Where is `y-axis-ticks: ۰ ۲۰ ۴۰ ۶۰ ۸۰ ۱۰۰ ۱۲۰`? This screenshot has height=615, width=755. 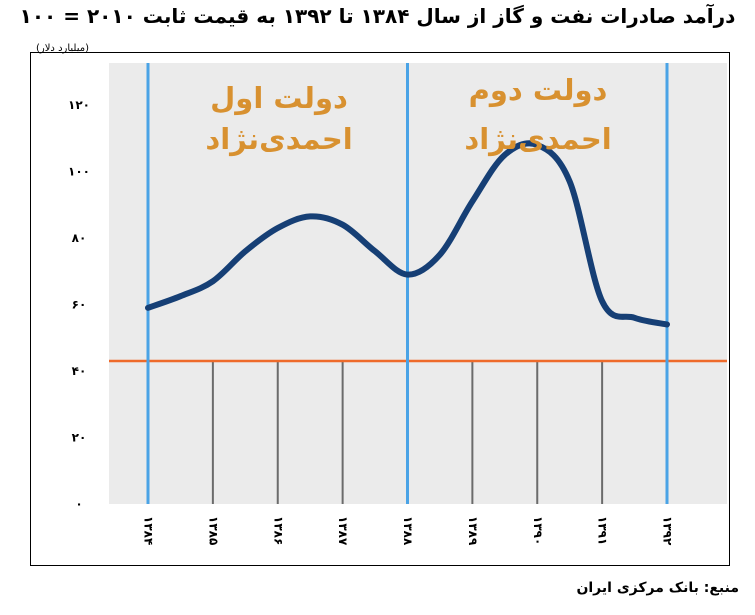 y-axis-ticks: ۰ ۲۰ ۴۰ ۶۰ ۸۰ ۱۰۰ ۱۲۰ is located at coordinates (79, 304).